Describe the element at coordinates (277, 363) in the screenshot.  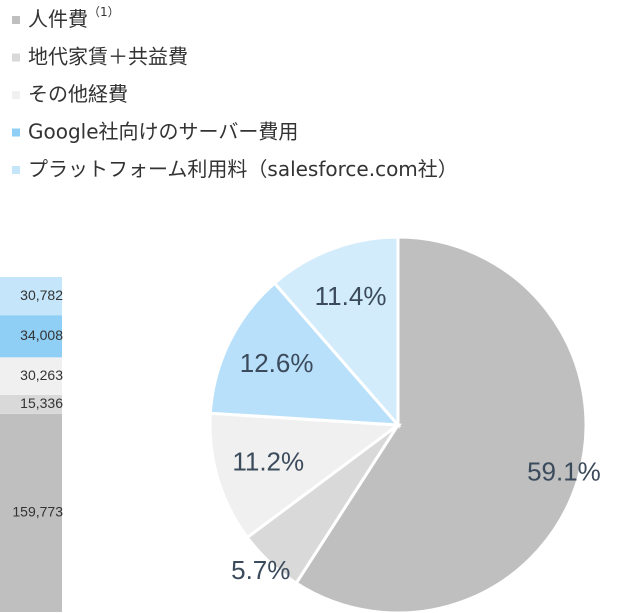
I see `pie-value-label: 12.6%` at that location.